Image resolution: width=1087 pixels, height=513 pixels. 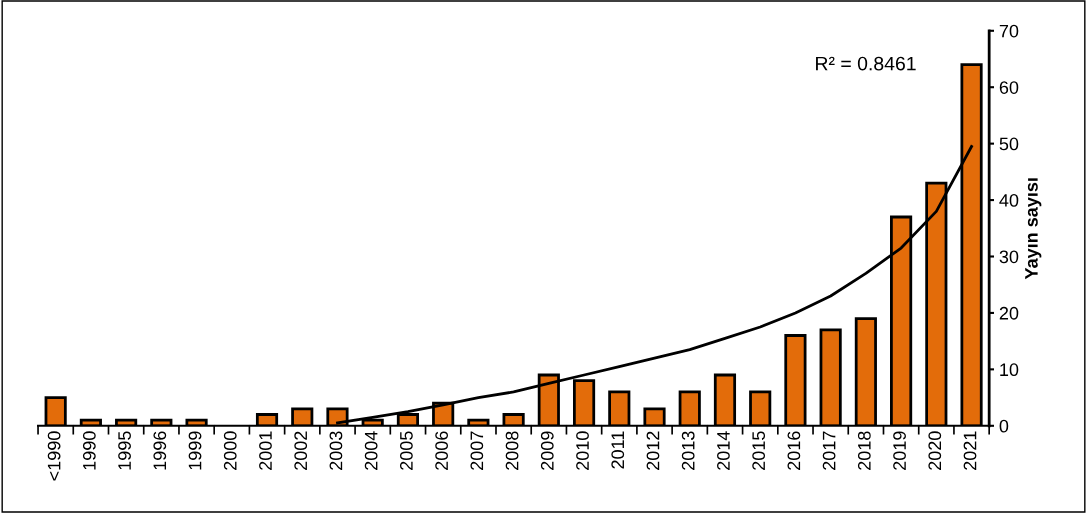 I want to click on x-tick-label: 2012, so click(x=653, y=450).